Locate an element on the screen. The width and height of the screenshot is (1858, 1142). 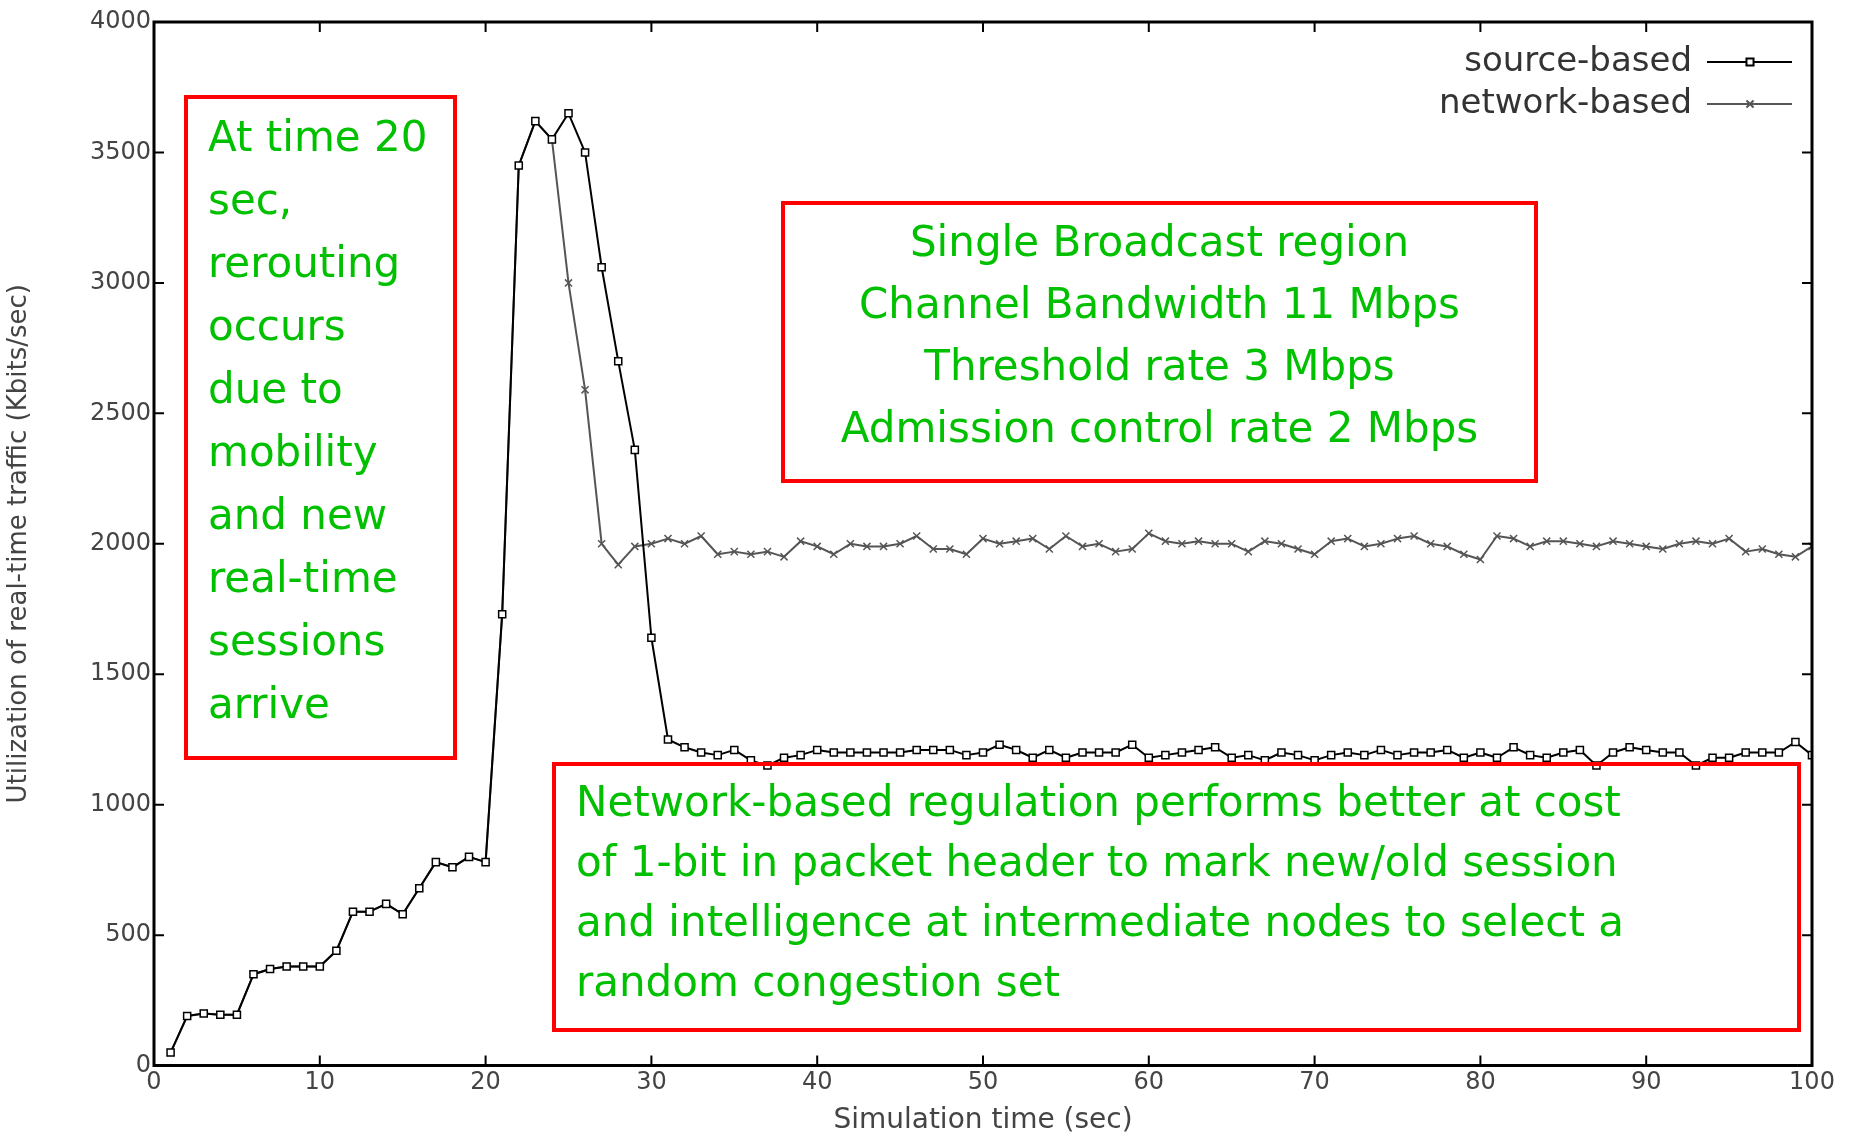
annotation: Single Broadcast region Channel Bandwidth 11 Mbps Threshold rate 3 Mbps Admission control rate 2 Mbps is located at coordinates (1159, 342).